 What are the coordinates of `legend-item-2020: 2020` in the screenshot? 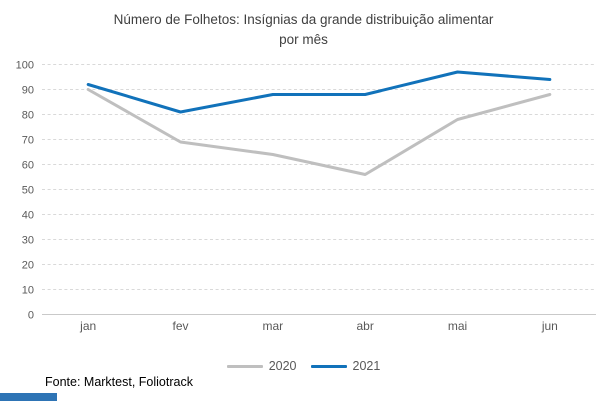 It's located at (261, 366).